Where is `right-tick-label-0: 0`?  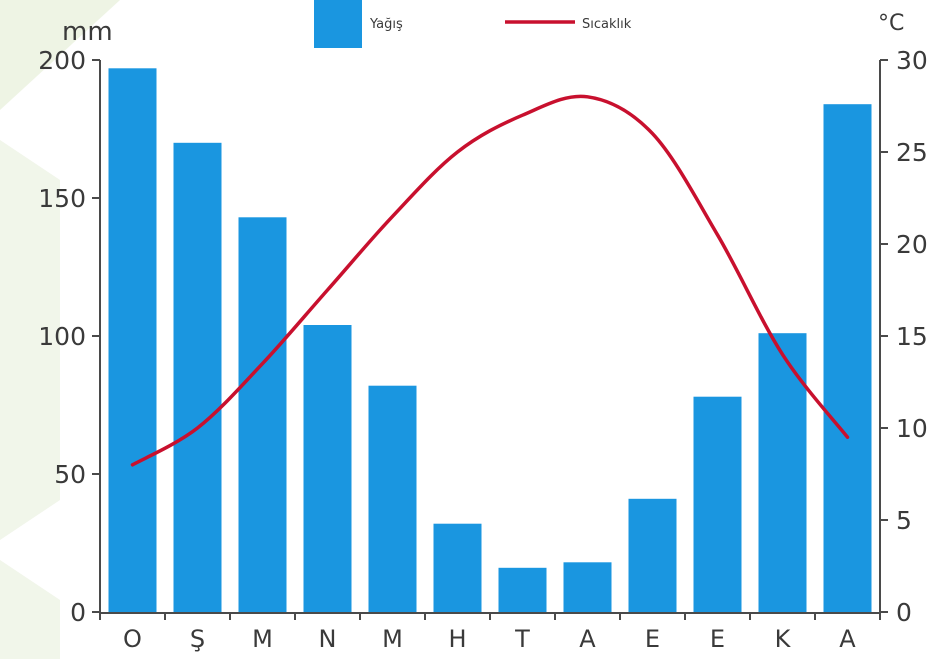
right-tick-label-0: 0 is located at coordinates (904, 612).